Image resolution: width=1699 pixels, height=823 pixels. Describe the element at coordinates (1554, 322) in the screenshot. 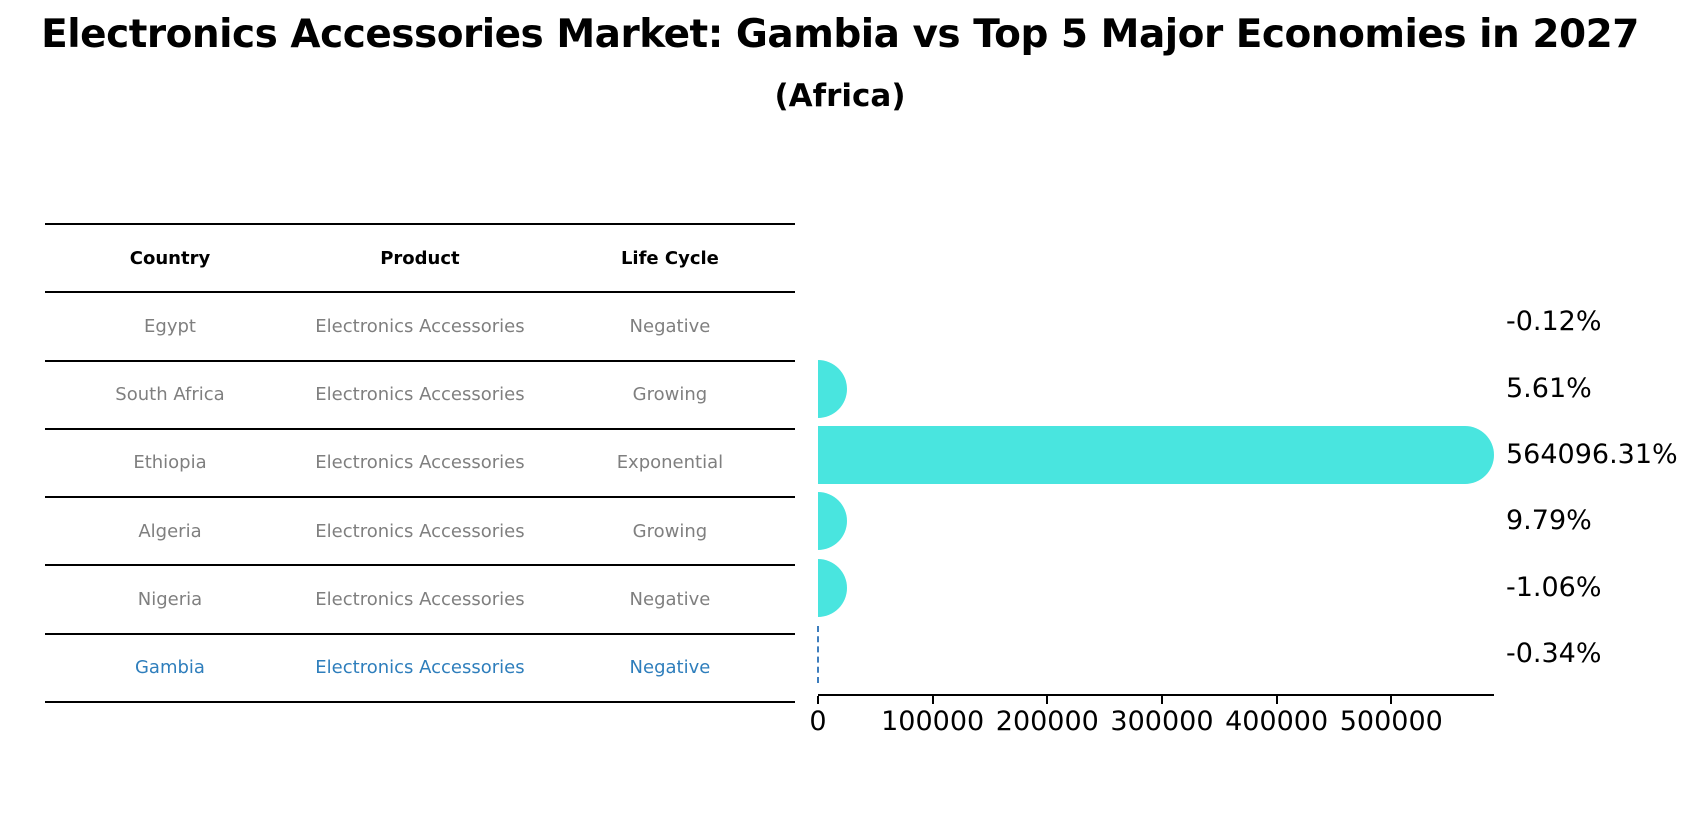

I see `value-label: -0.12%` at that location.